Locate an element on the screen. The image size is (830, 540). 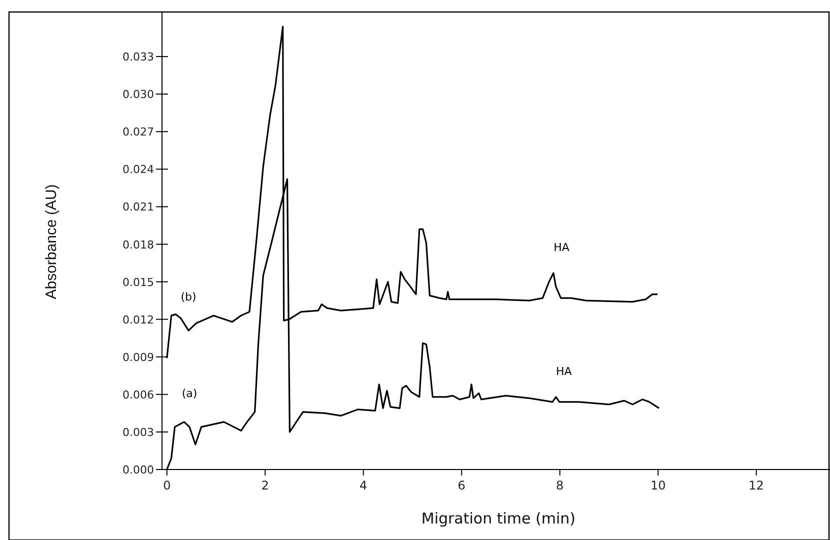
y-tick-label: 0.015 is located at coordinates (138, 282).